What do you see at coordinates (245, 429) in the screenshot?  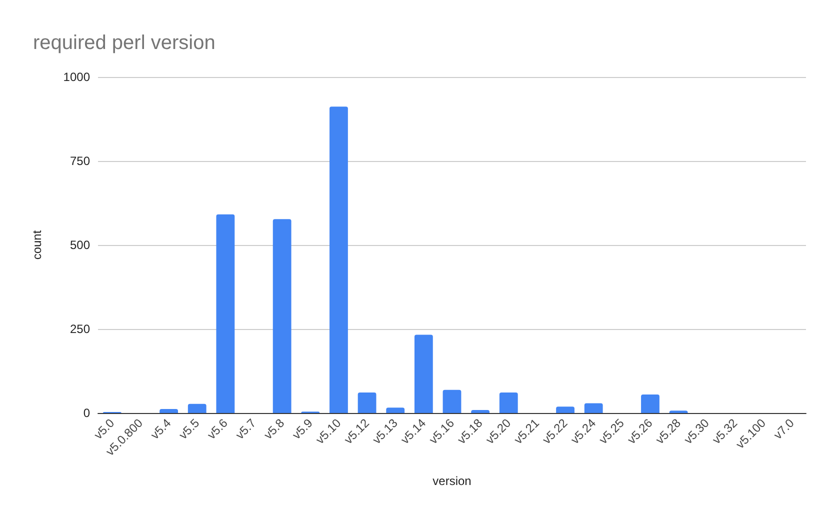 I see `x-tick-label: v5.7` at bounding box center [245, 429].